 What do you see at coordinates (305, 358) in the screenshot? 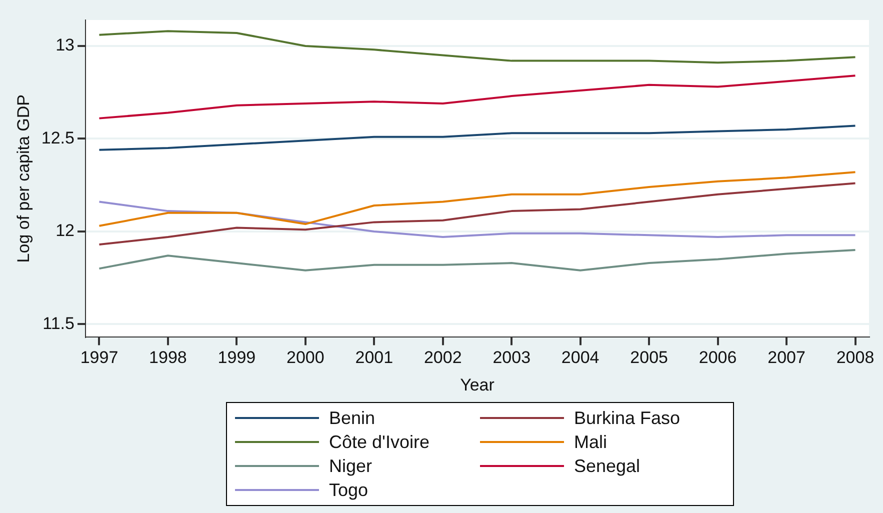
I see `x-tick-label: 2000` at bounding box center [305, 358].